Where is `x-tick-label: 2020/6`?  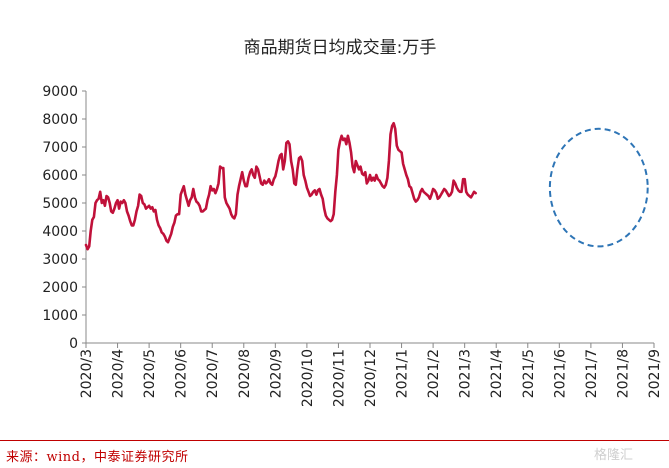
x-tick-label: 2020/6 is located at coordinates (182, 373).